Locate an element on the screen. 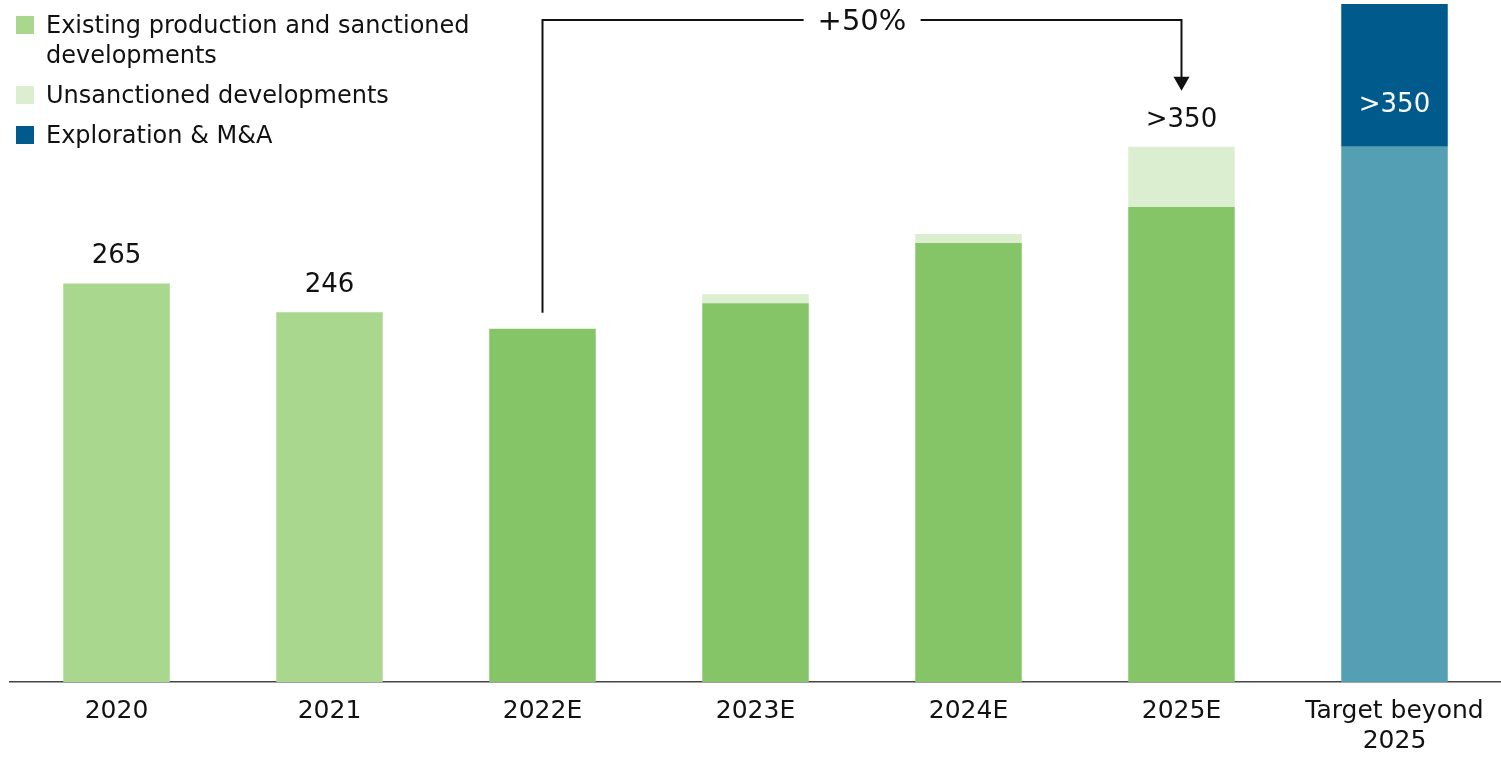  x-tick-label: 2021 is located at coordinates (329, 709).